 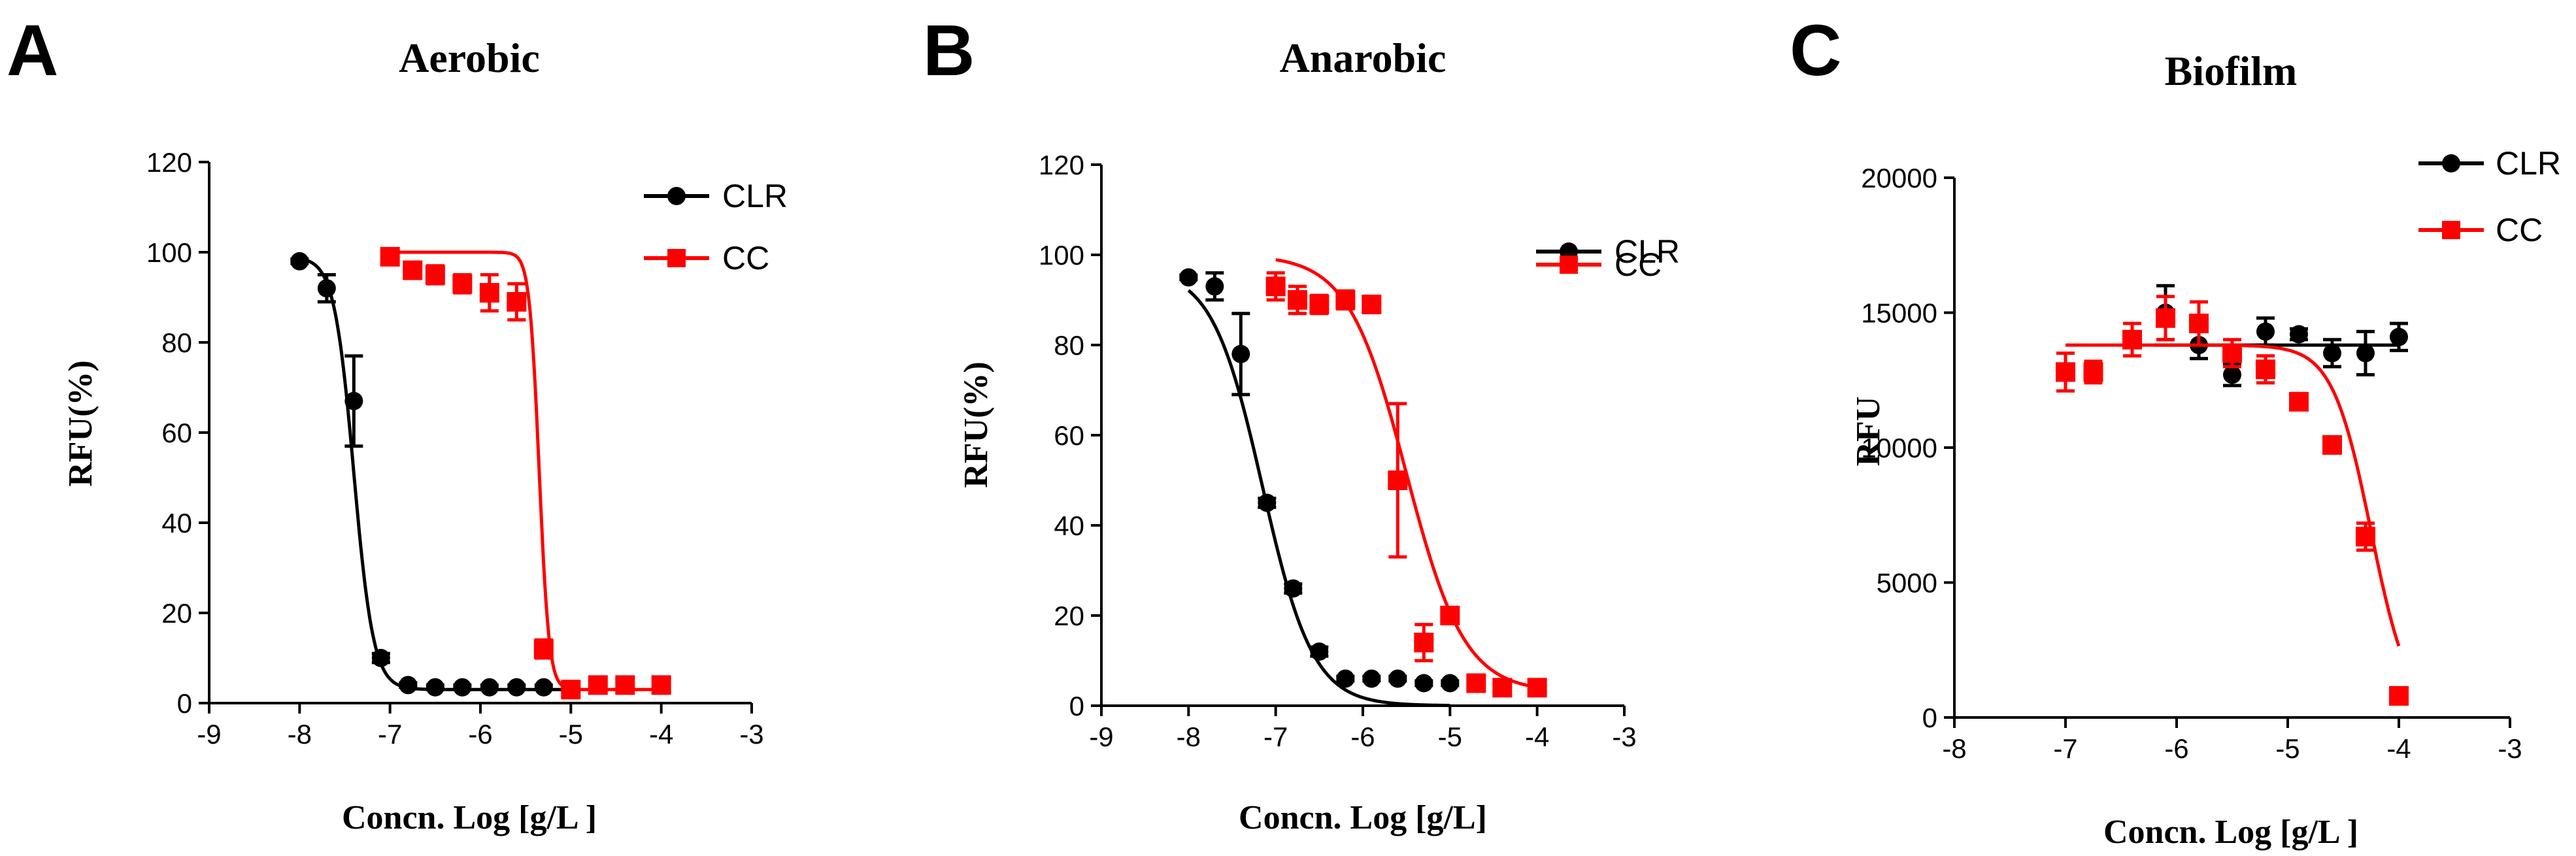 What do you see at coordinates (2231, 71) in the screenshot?
I see `chart-title: Biofilm` at bounding box center [2231, 71].